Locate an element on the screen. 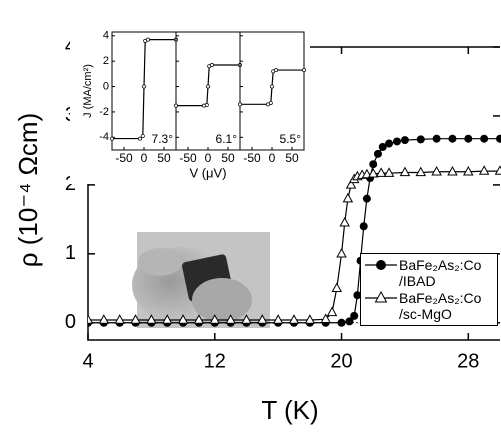 The image size is (501, 439). y-tick-label: 2 is located at coordinates (70, 184).